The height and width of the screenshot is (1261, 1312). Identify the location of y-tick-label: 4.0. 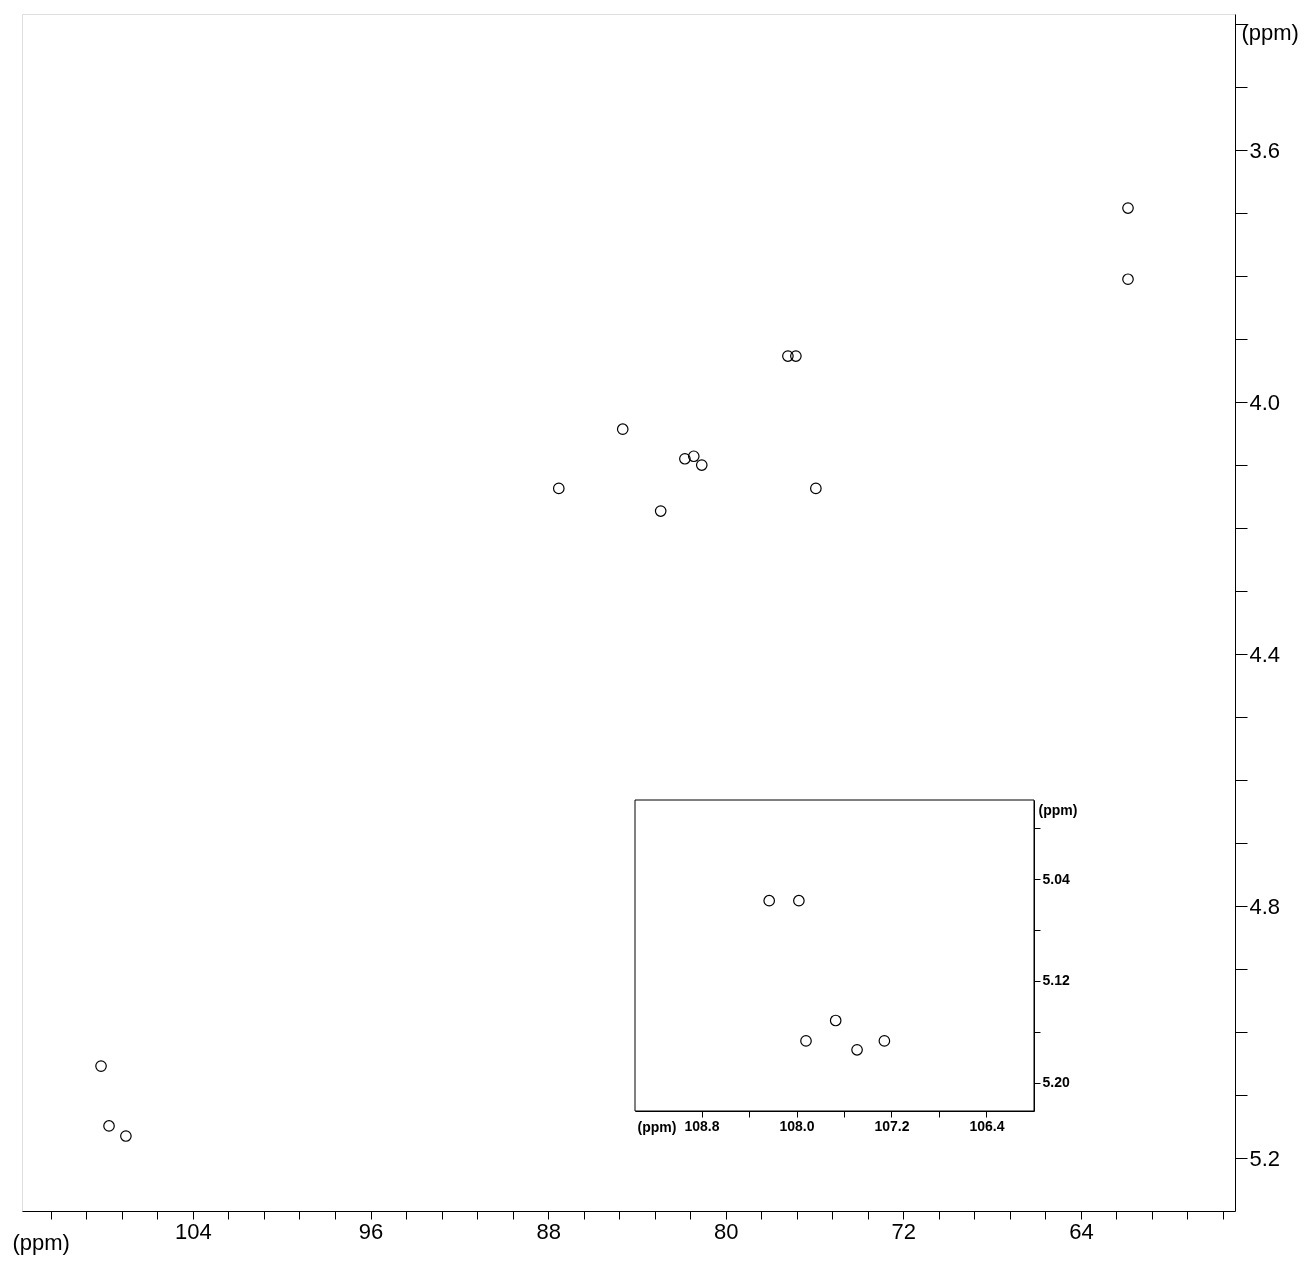
(1265, 402).